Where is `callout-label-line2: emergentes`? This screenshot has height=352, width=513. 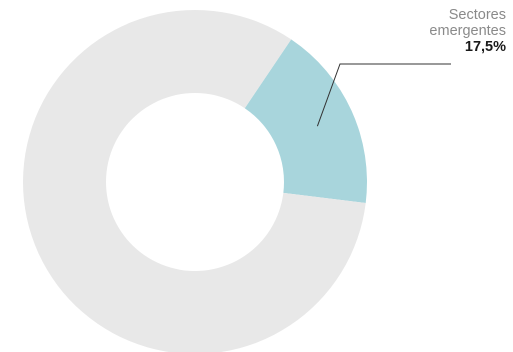
callout-label-line2: emergentes is located at coordinates (467, 31).